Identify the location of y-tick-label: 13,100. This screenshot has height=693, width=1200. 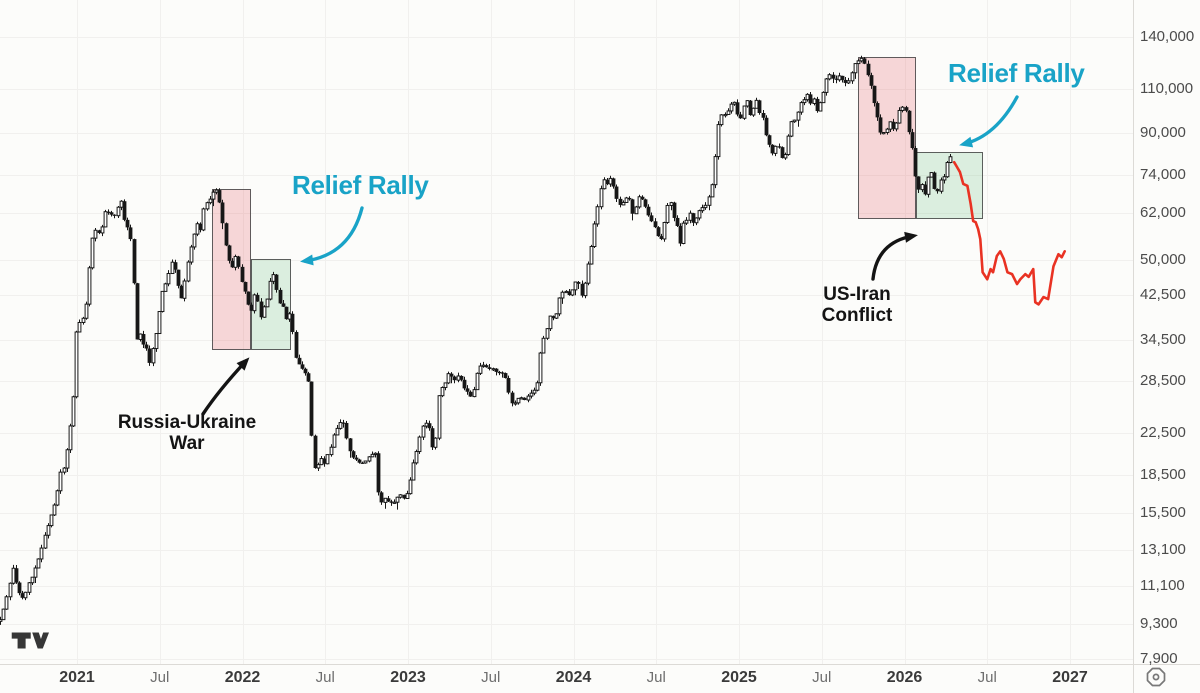
(1163, 549).